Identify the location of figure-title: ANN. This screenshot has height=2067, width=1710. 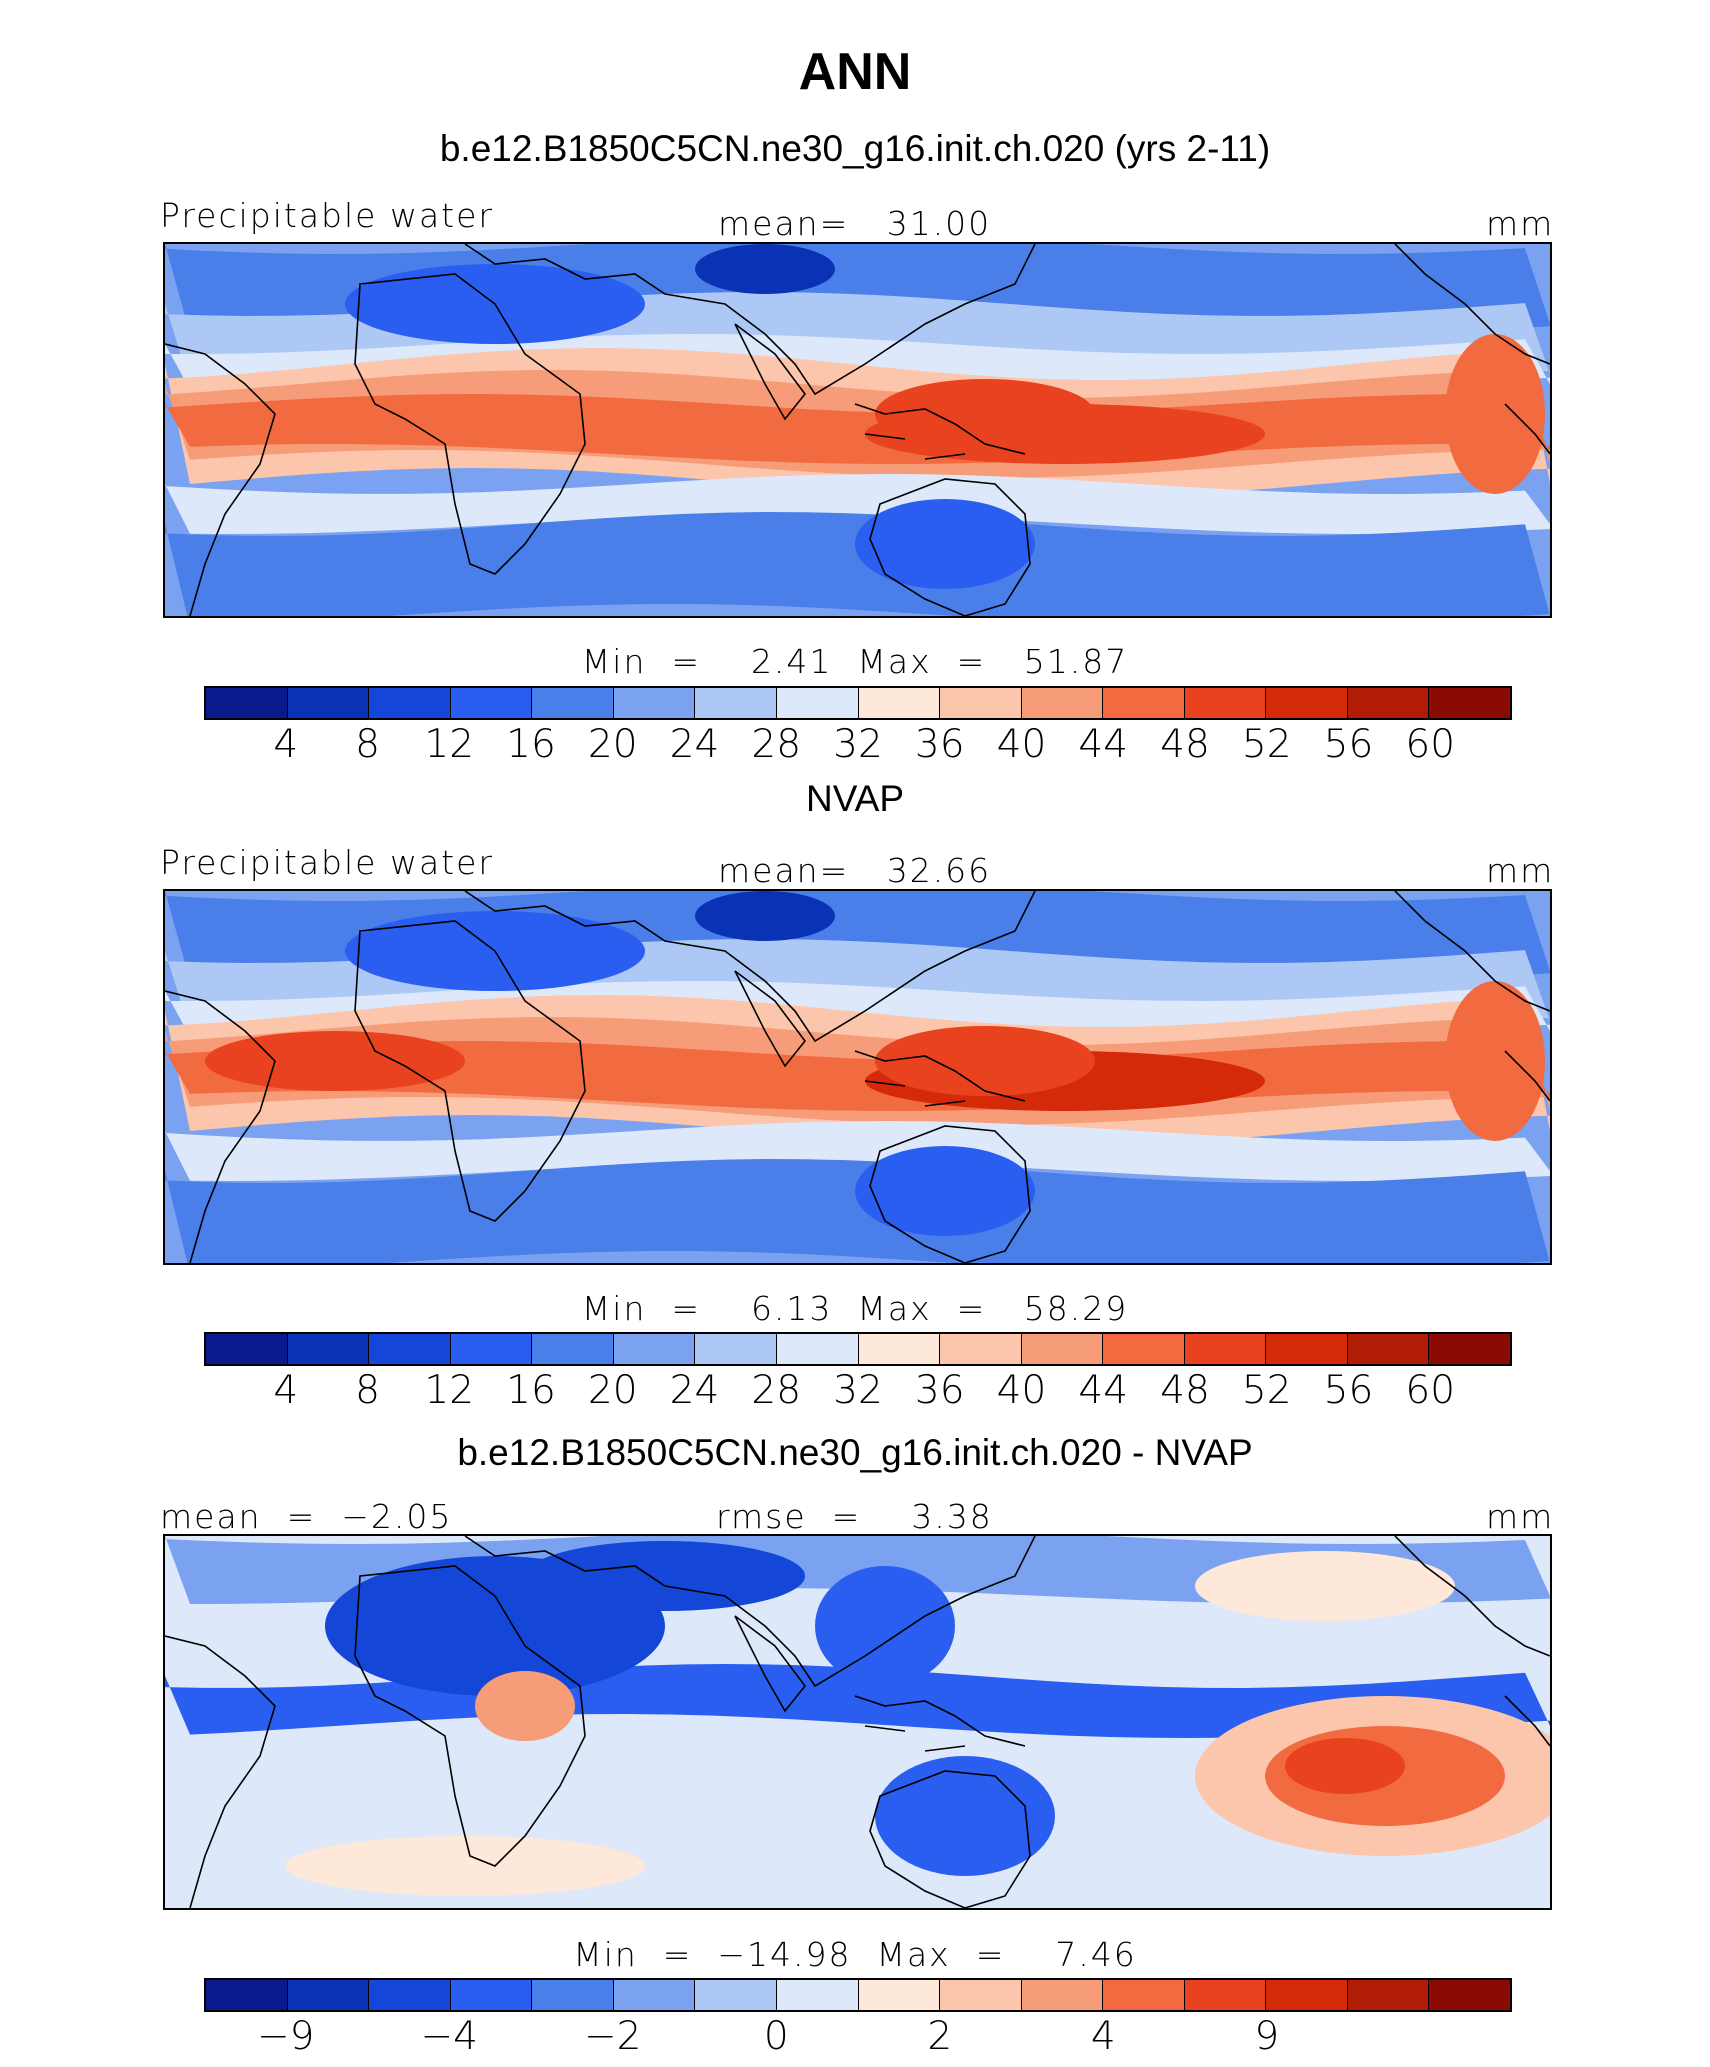
(855, 72).